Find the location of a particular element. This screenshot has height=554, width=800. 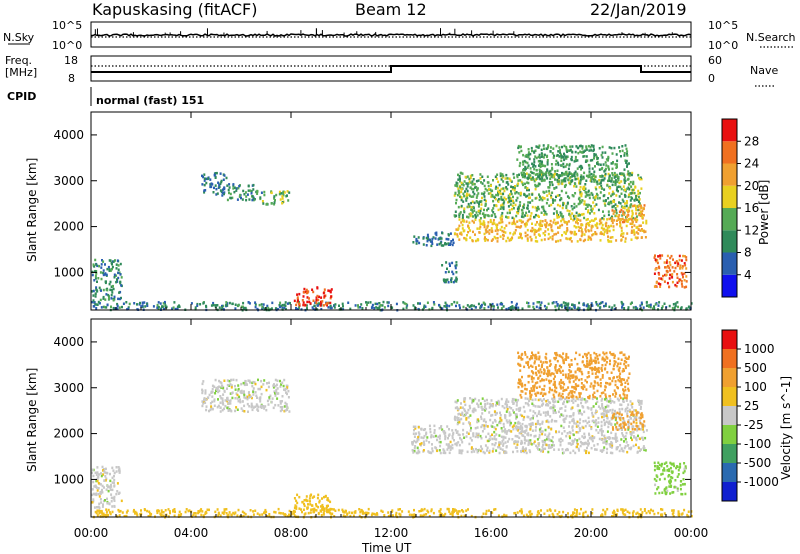

power-ylabel: Slant Range [km] is located at coordinates (32, 210).